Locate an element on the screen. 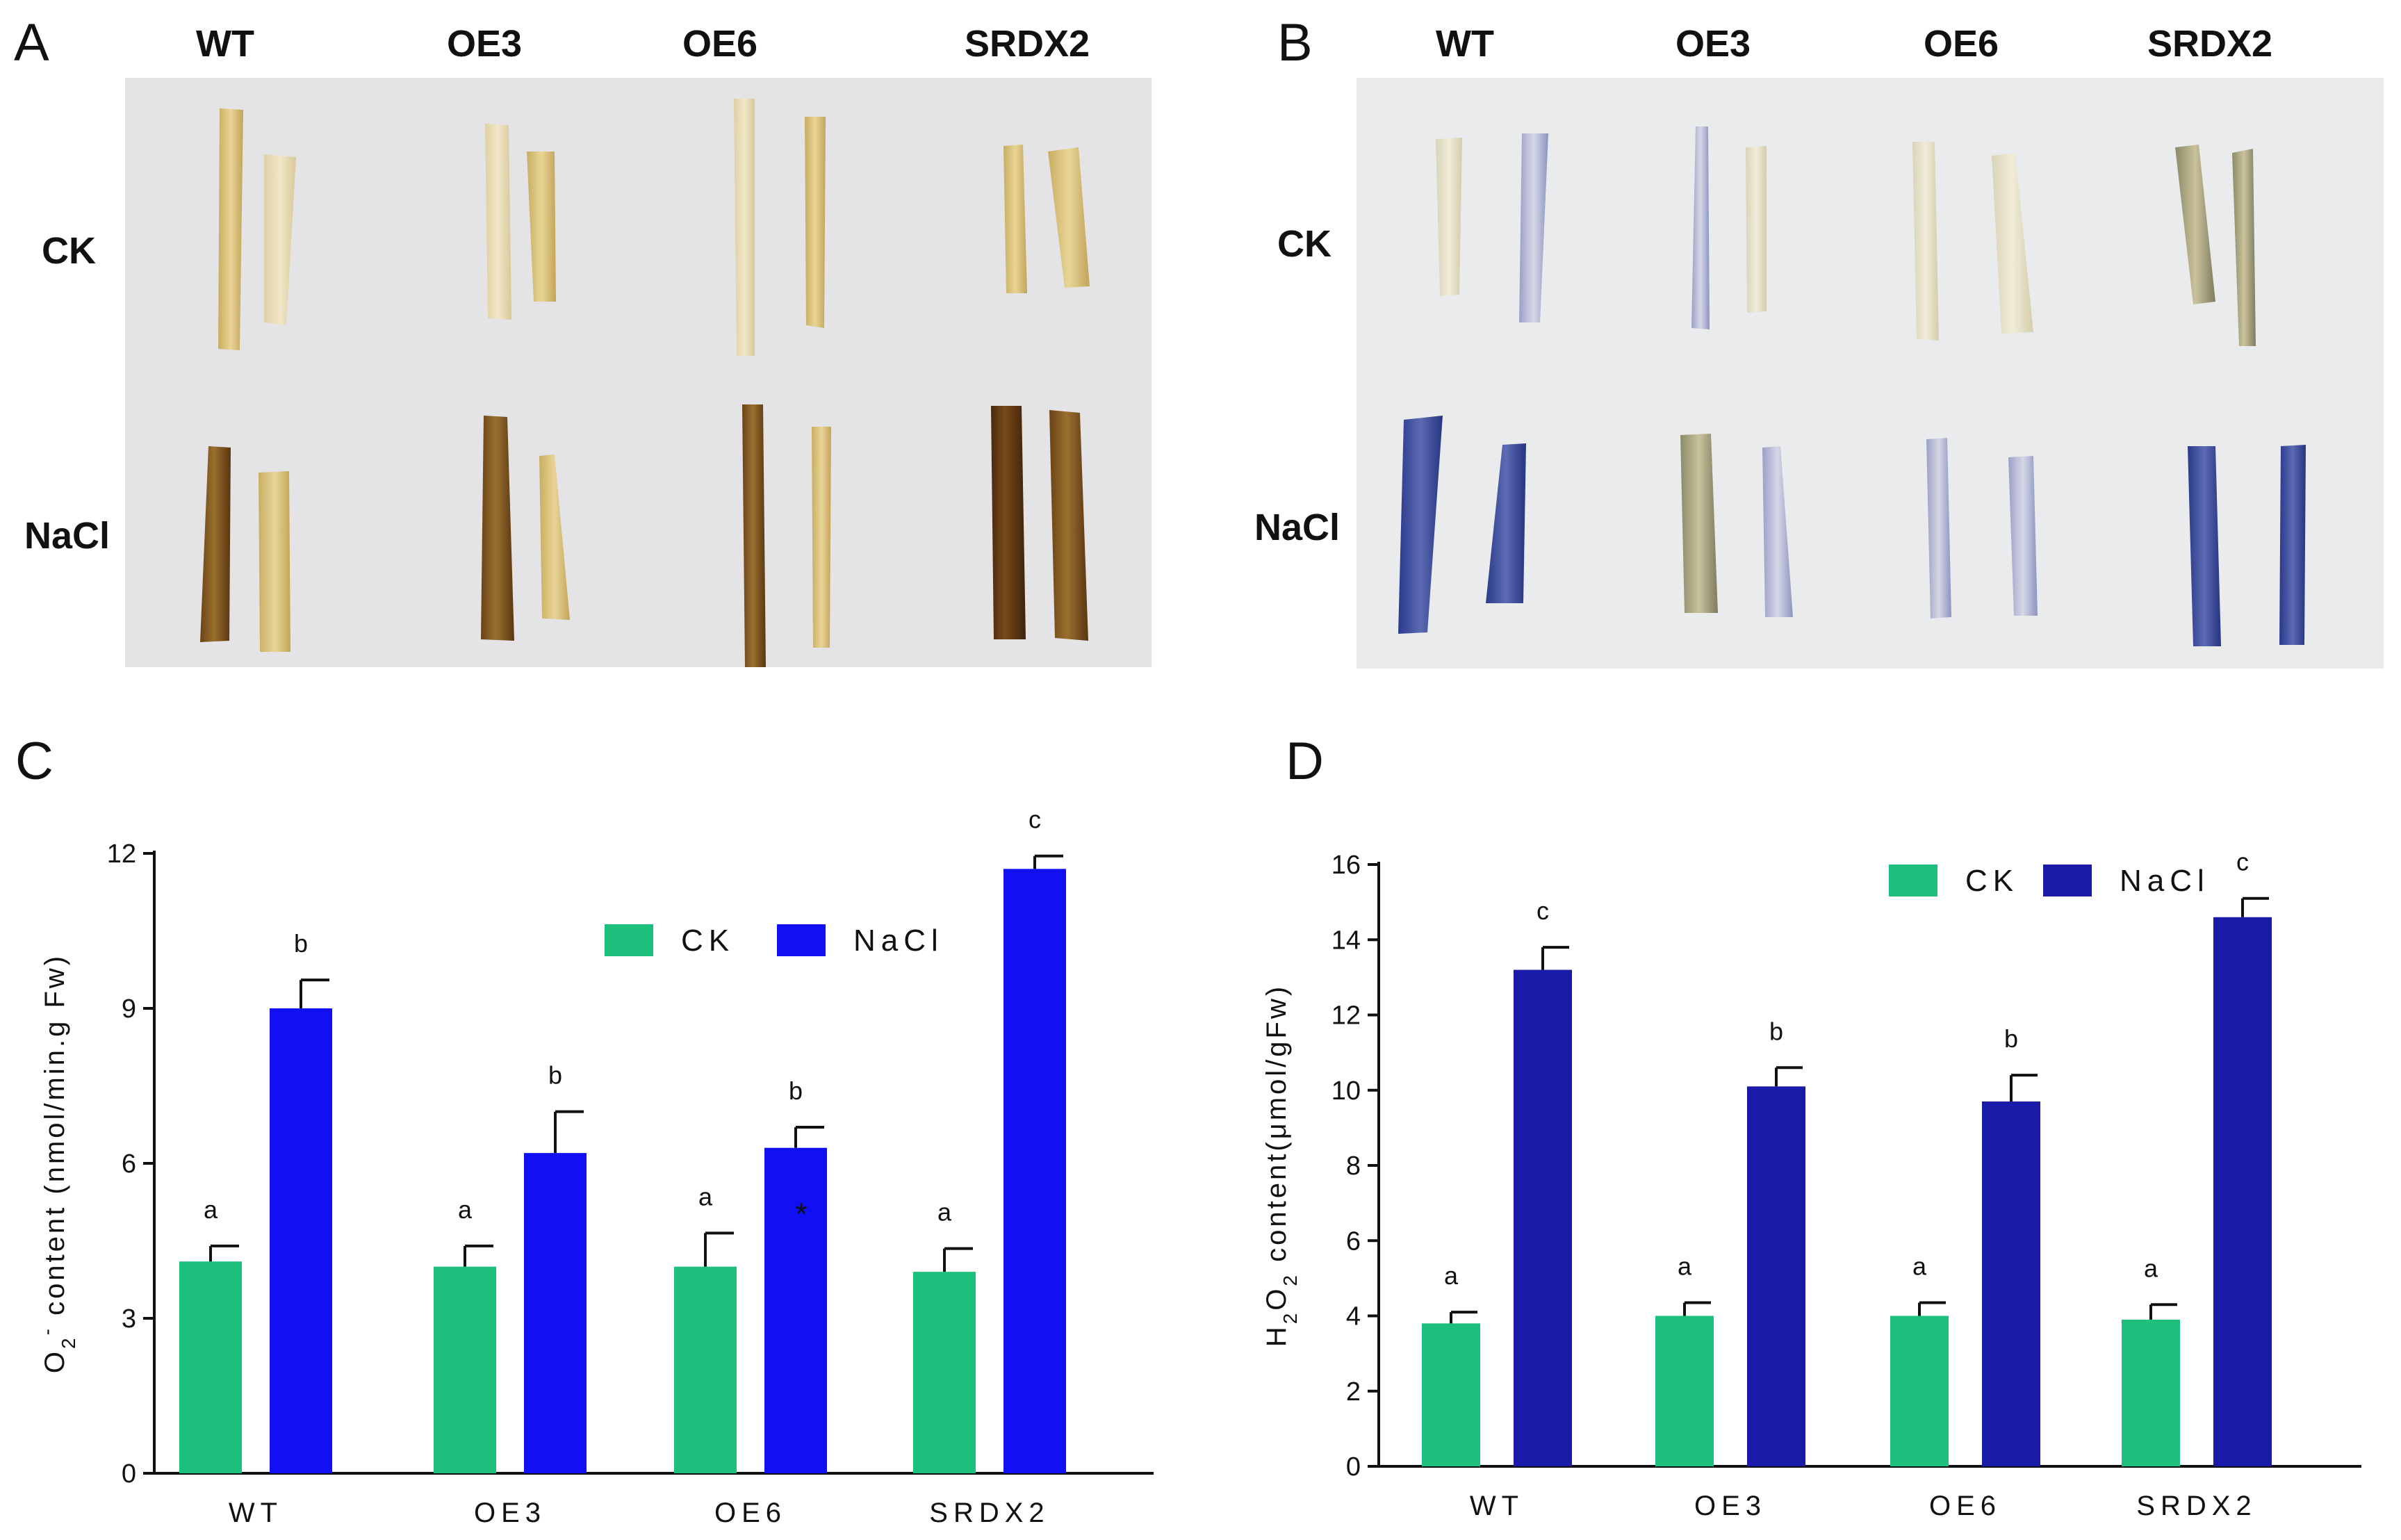 This screenshot has width=2401, height=1540. chart-d-legend-label-ck: CK is located at coordinates (1992, 881).